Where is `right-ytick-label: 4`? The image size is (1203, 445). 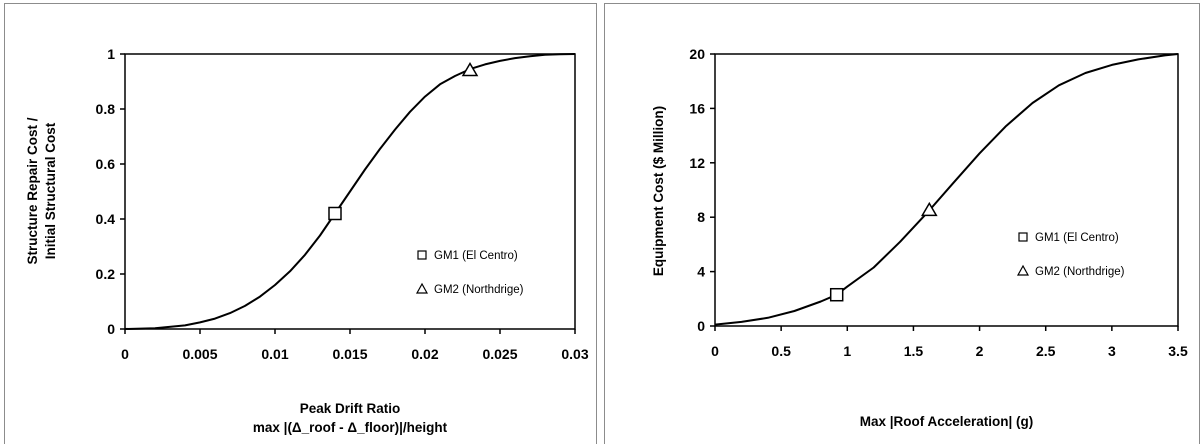
right-ytick-label: 4 is located at coordinates (701, 272).